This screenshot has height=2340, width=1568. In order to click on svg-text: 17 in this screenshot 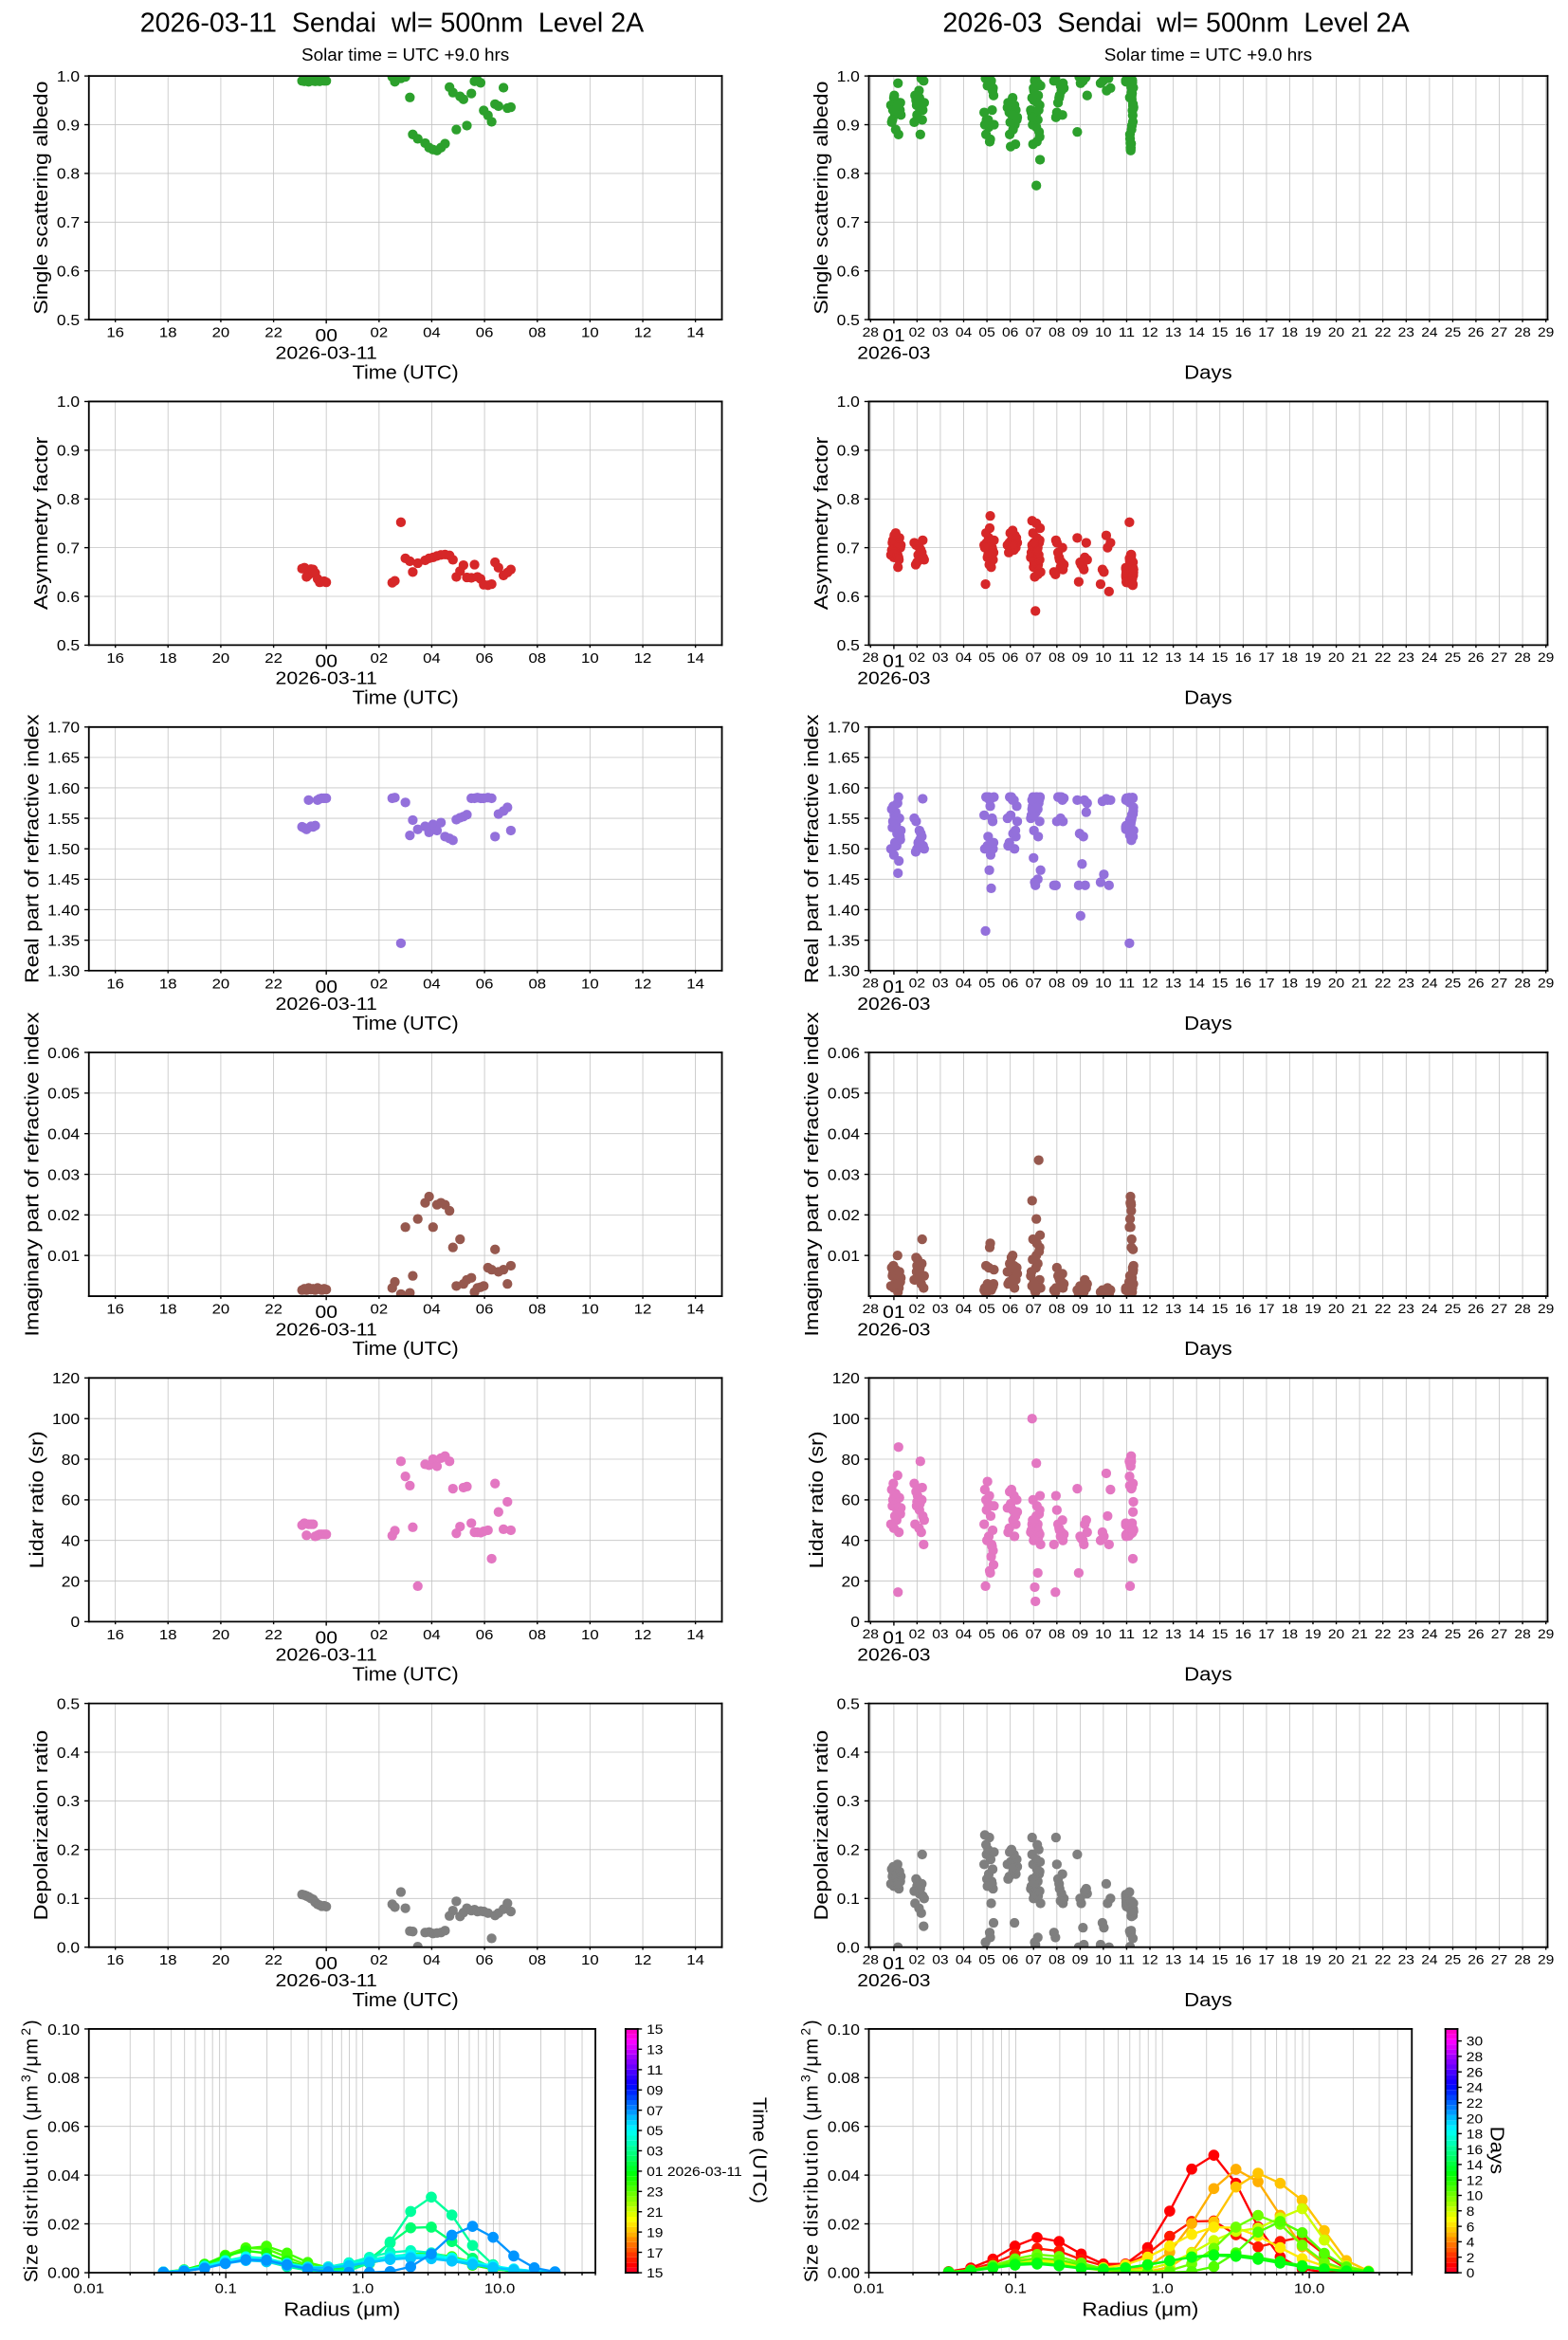, I will do `click(1266, 1959)`.